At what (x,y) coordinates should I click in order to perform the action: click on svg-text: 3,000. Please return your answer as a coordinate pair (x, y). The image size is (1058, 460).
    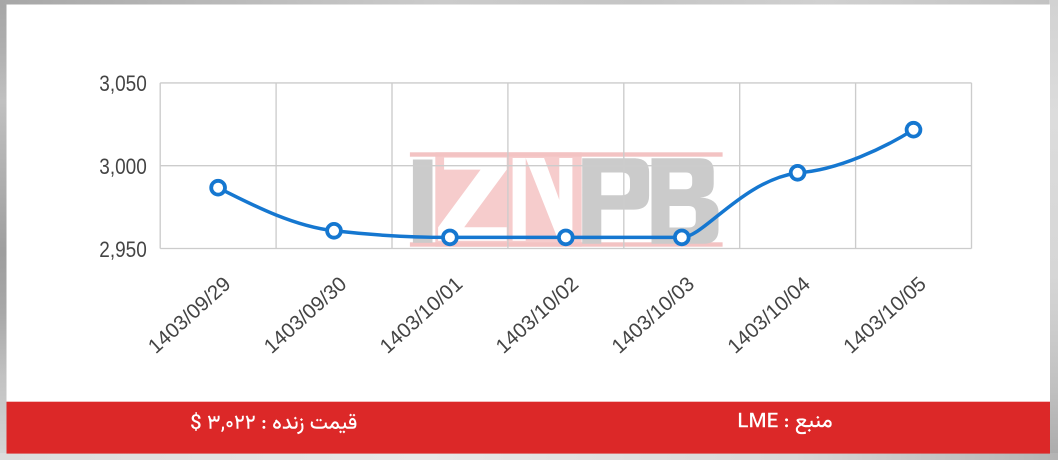
    Looking at the image, I should click on (123, 166).